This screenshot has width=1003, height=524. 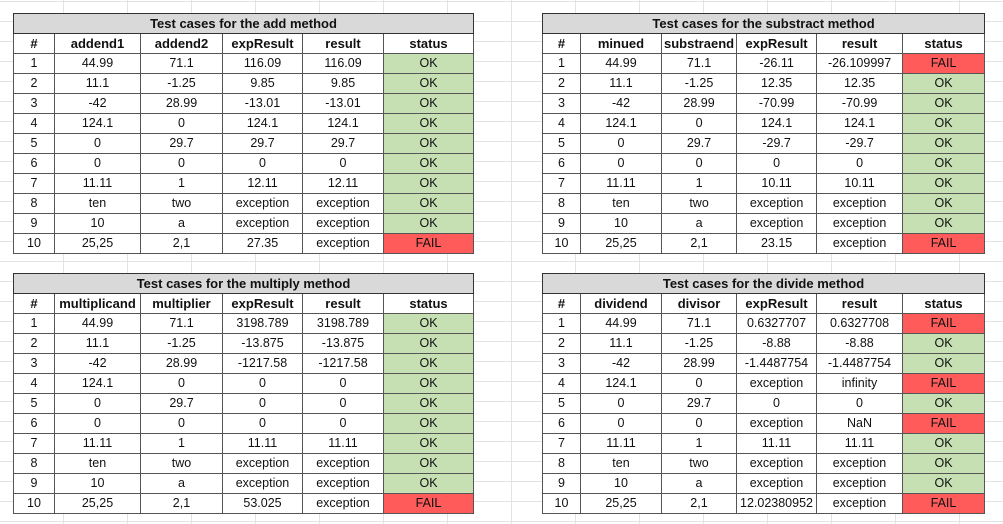 What do you see at coordinates (859, 423) in the screenshot?
I see `result-cell: NaN` at bounding box center [859, 423].